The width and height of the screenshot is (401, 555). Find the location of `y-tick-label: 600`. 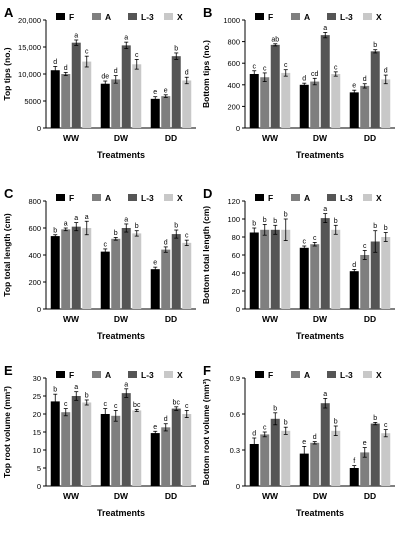

y-tick-label: 600 is located at coordinates (233, 63).